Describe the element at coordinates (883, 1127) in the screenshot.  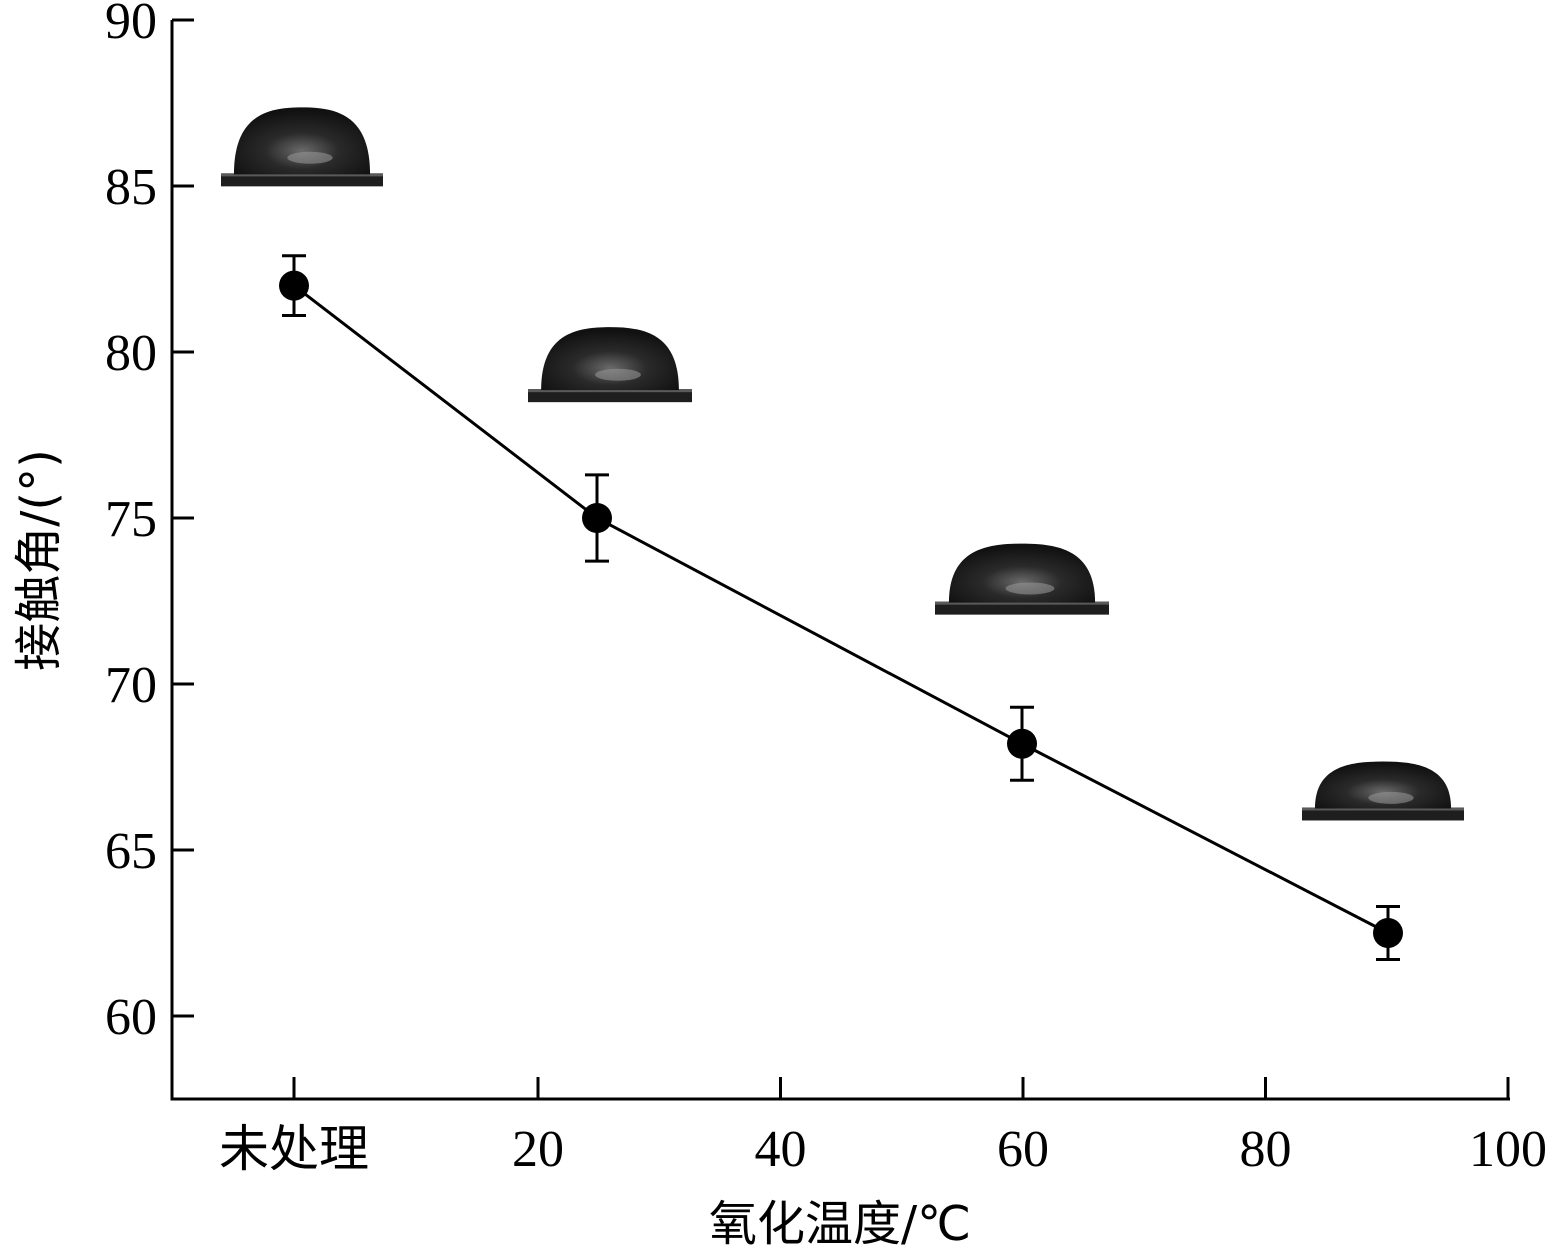
I see `x-ticks: 未处理 20 40 60 80 100` at that location.